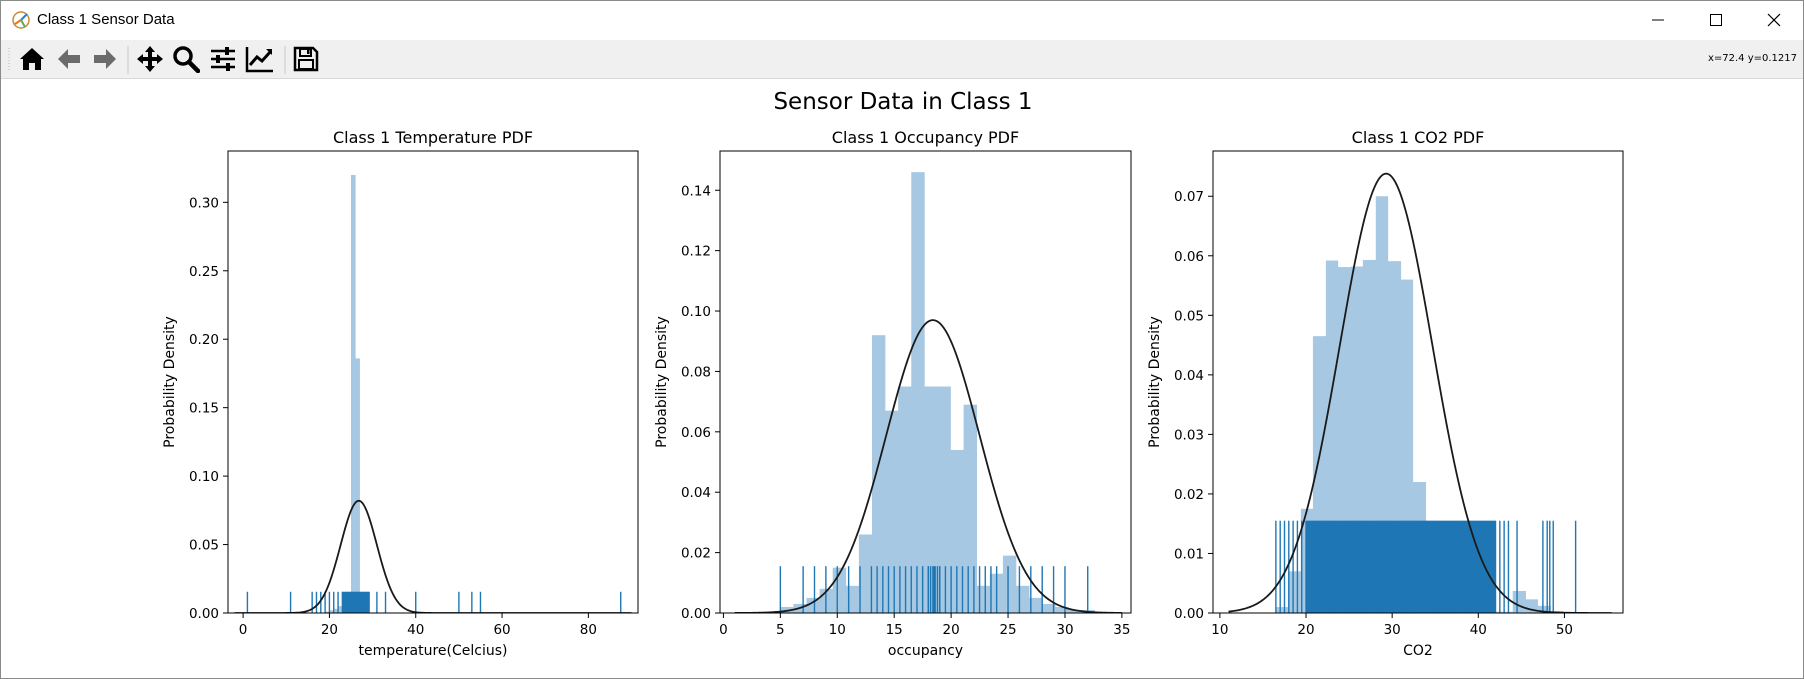  I want to click on close-button, so click(1774, 20).